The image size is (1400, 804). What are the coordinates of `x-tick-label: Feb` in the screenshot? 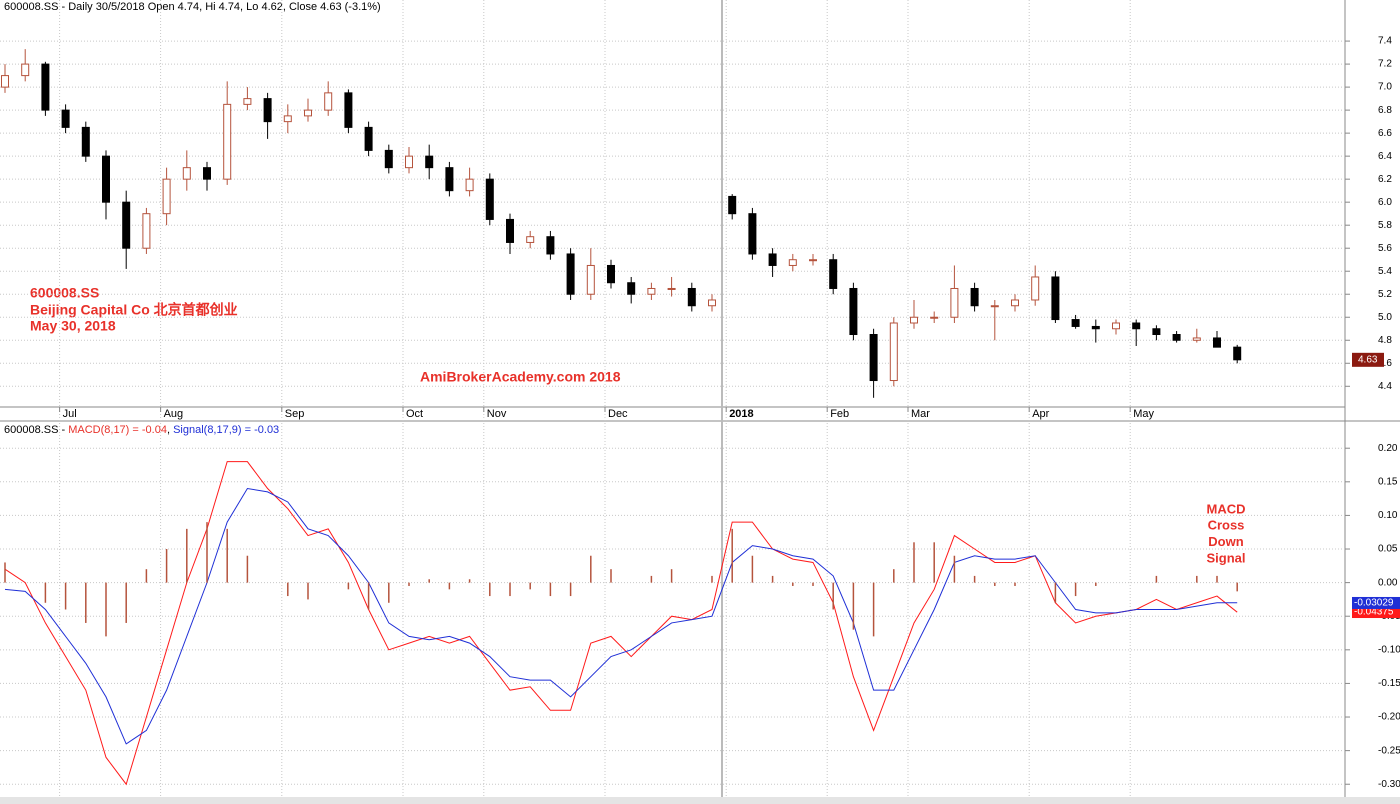 It's located at (839, 414).